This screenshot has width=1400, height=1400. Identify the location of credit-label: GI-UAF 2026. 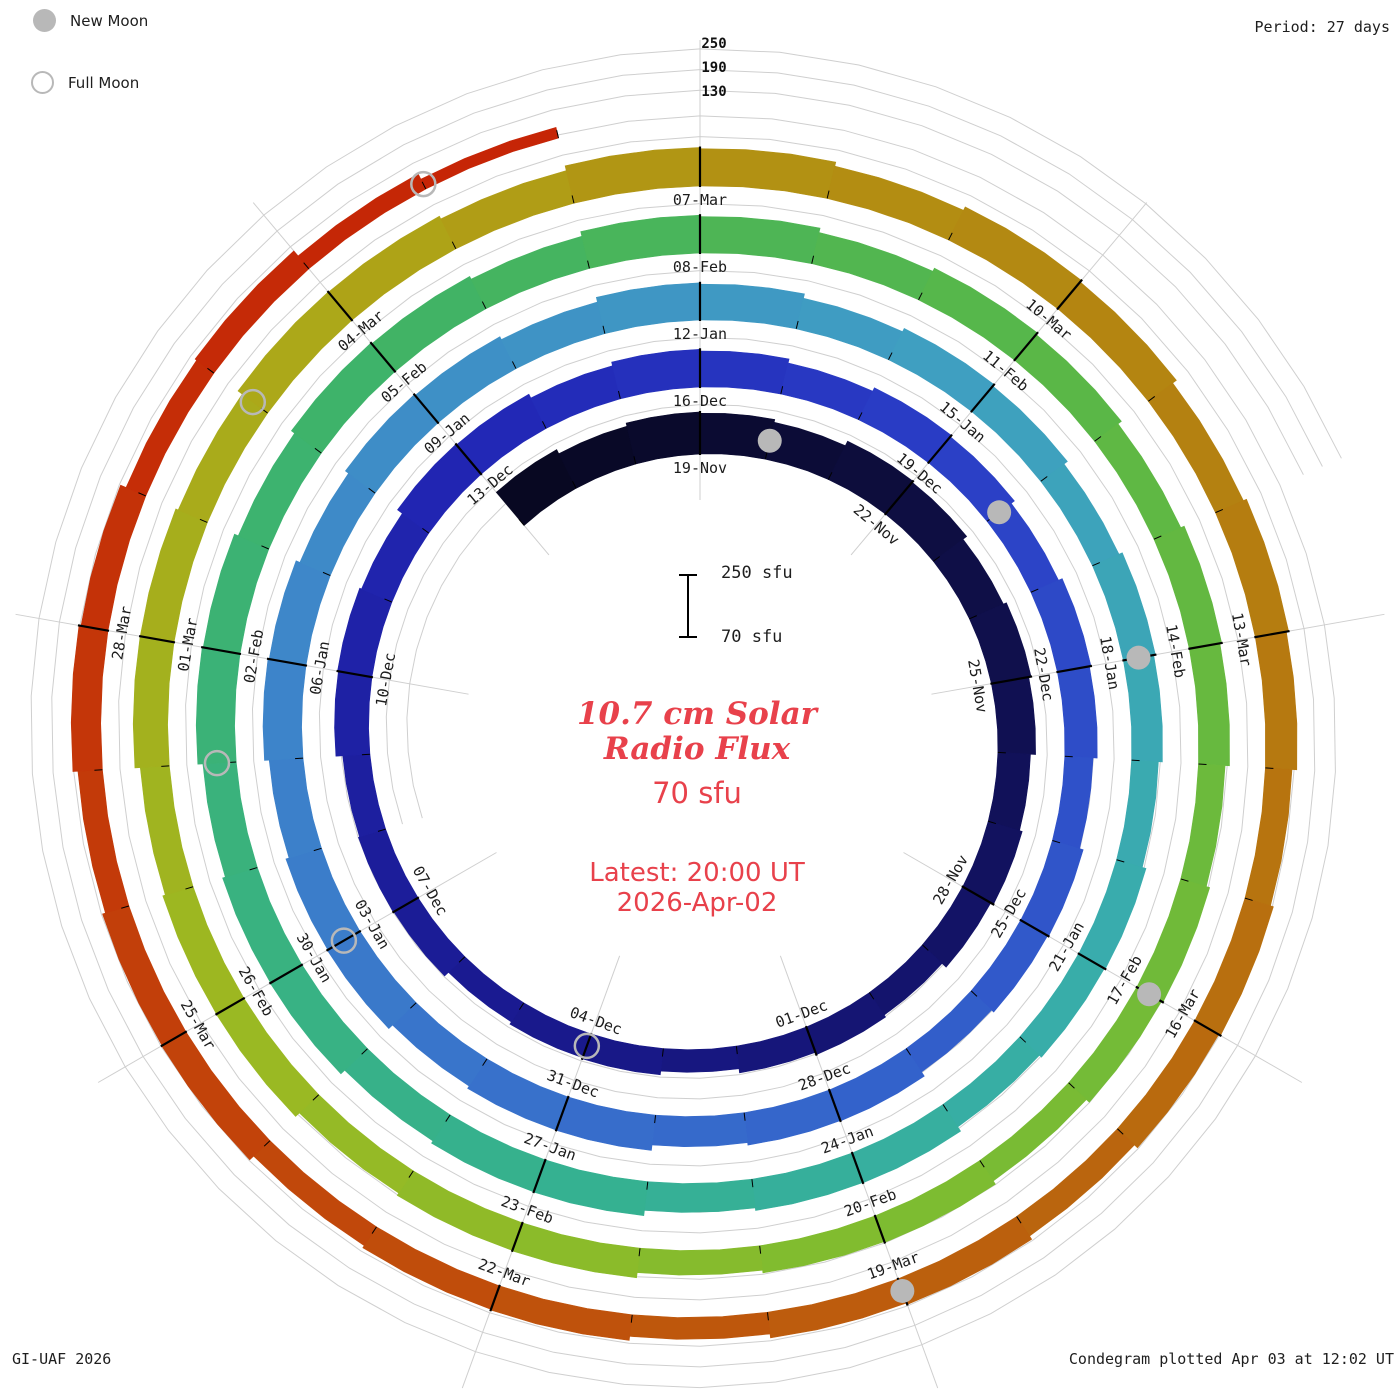
(62, 1359).